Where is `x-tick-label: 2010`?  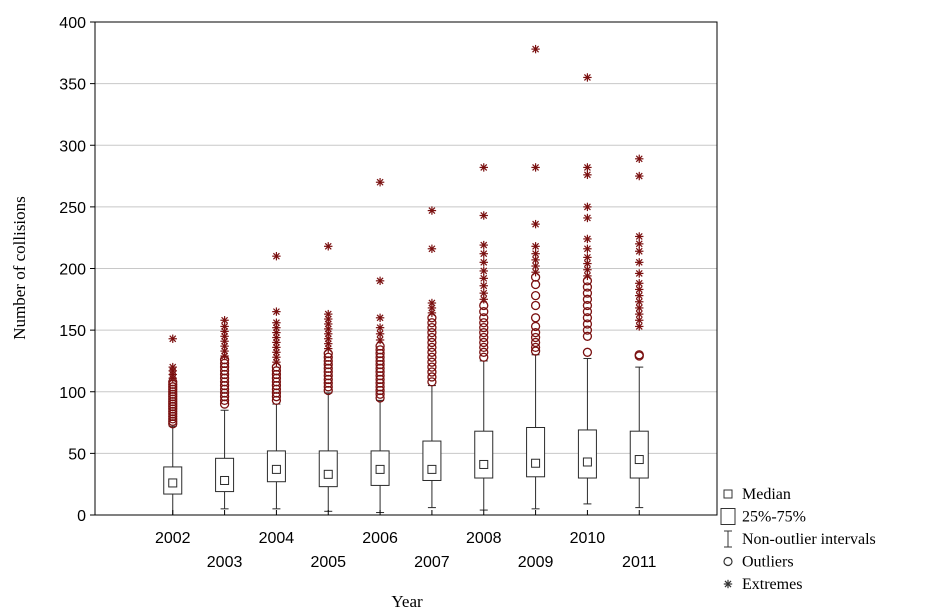 x-tick-label: 2010 is located at coordinates (588, 538).